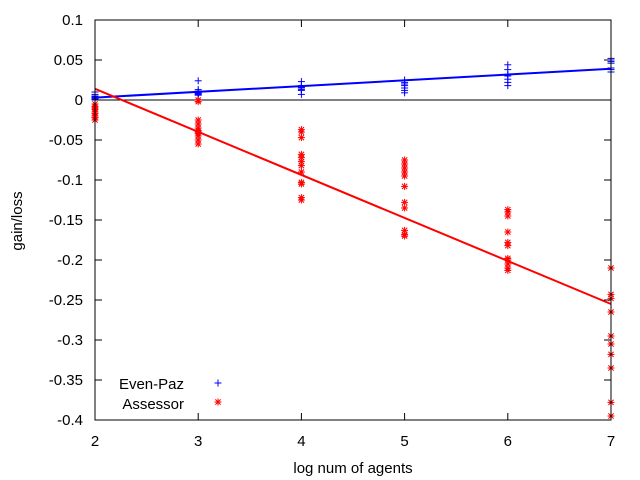  What do you see at coordinates (198, 441) in the screenshot?
I see `x-tick-label: 3` at bounding box center [198, 441].